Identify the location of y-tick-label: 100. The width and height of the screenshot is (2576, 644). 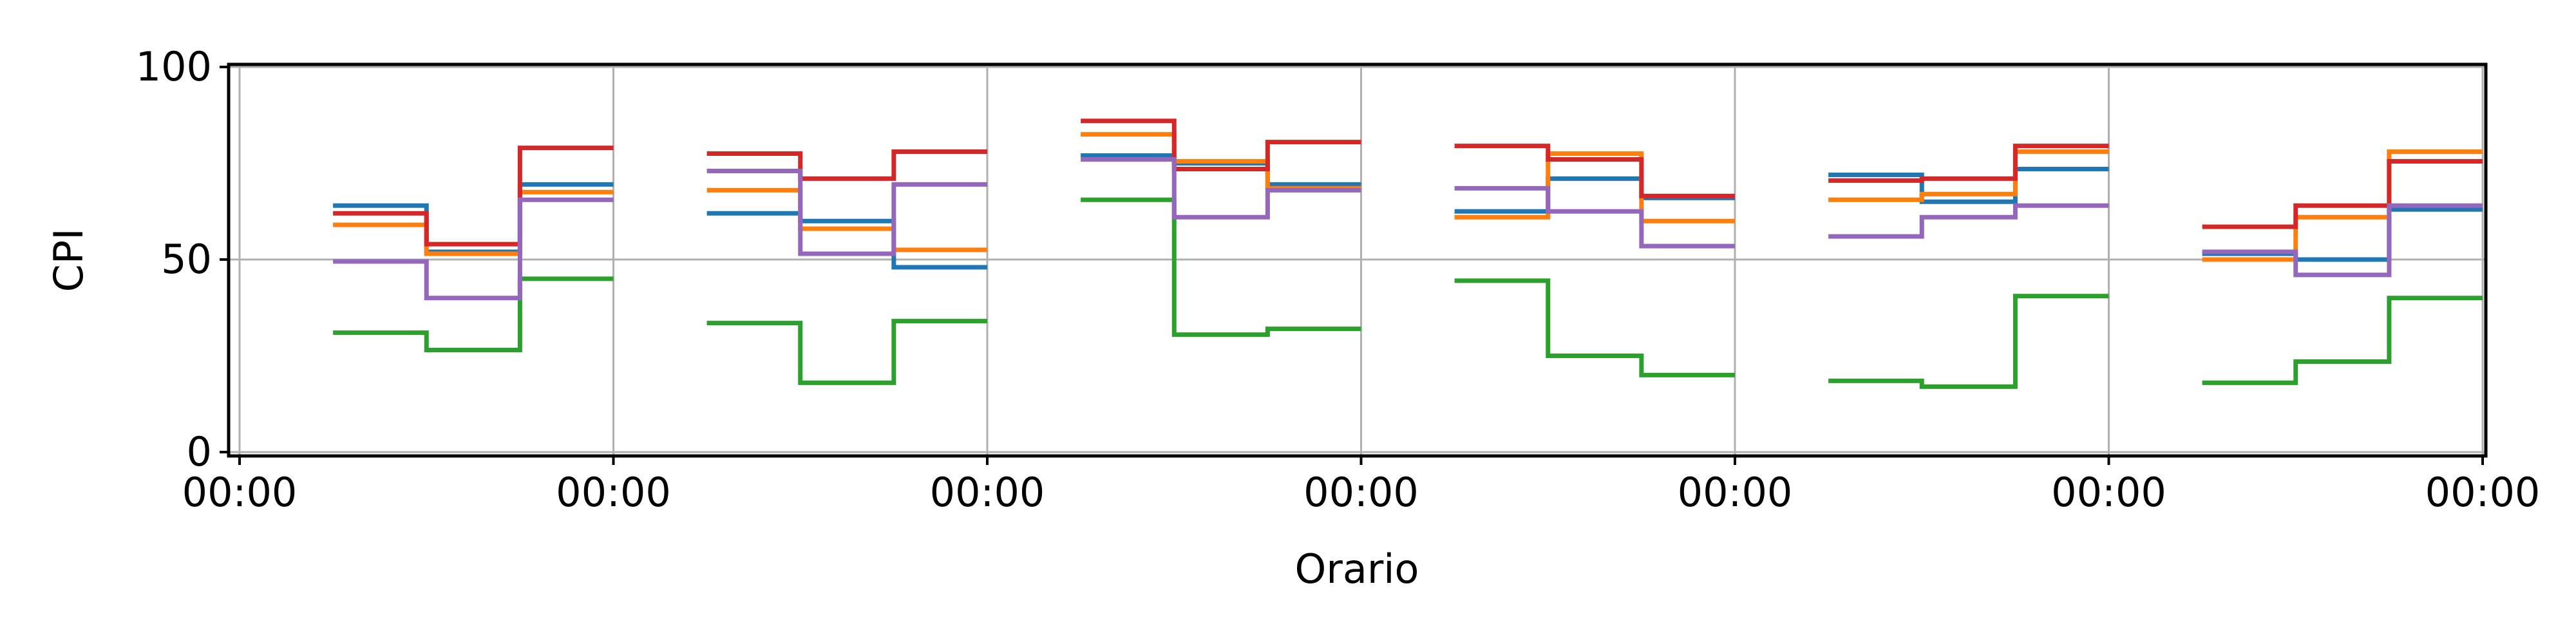
(174, 66).